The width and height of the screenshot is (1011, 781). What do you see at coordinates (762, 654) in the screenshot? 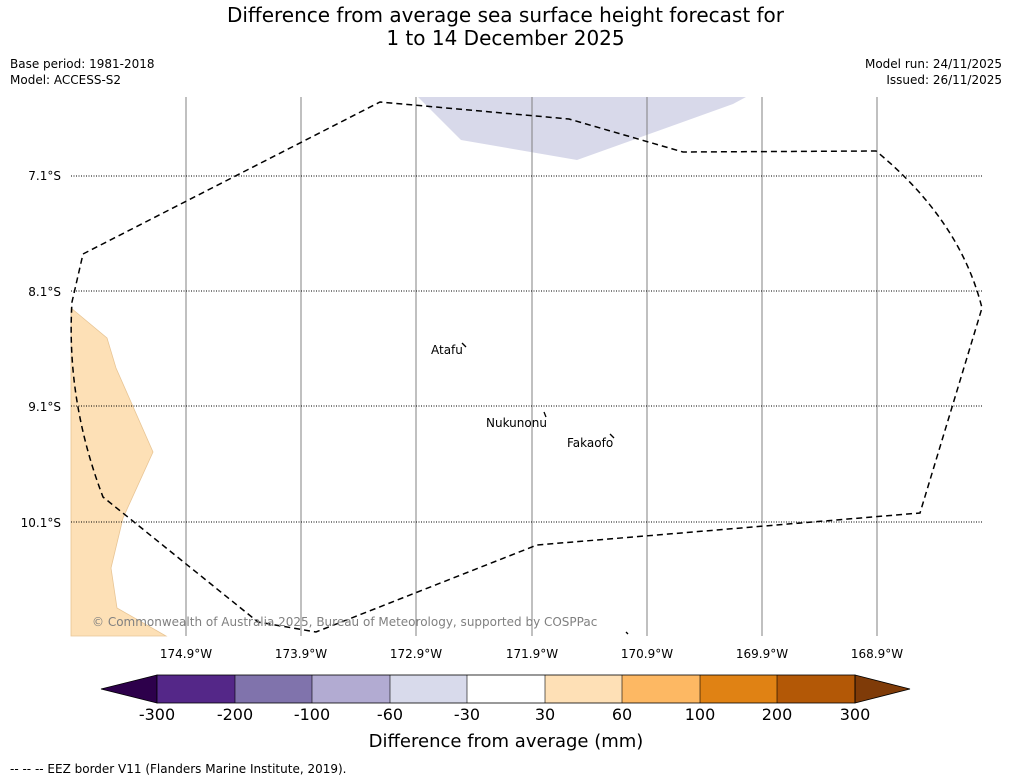
I see `lon-label-169-9: 169.9°W` at bounding box center [762, 654].